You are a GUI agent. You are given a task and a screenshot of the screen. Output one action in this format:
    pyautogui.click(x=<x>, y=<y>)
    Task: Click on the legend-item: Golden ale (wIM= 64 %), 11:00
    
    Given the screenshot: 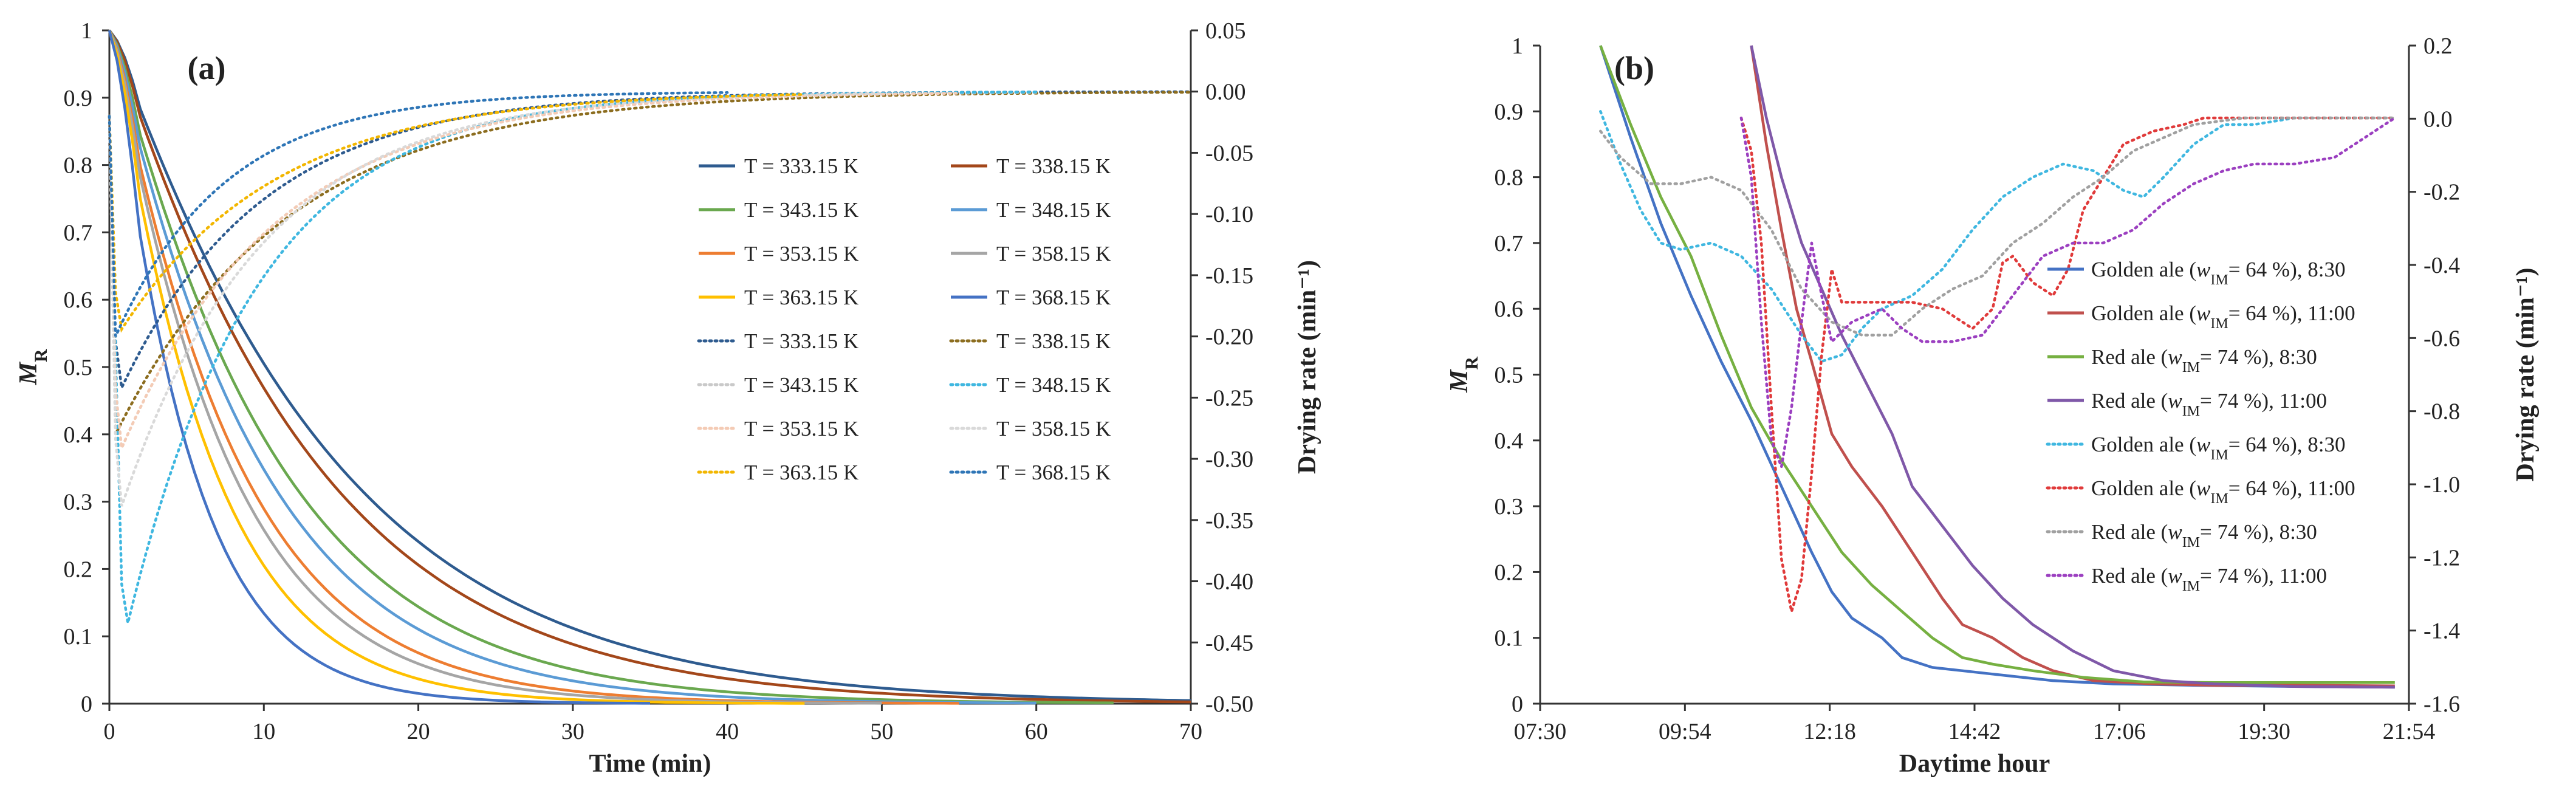 What is the action you would take?
    pyautogui.click(x=2200, y=491)
    